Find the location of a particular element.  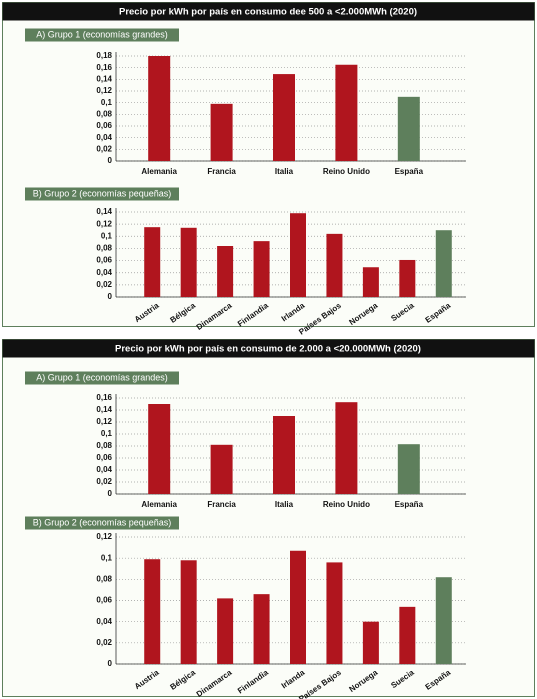

y-tick-label: 0,18 is located at coordinates (104, 55).